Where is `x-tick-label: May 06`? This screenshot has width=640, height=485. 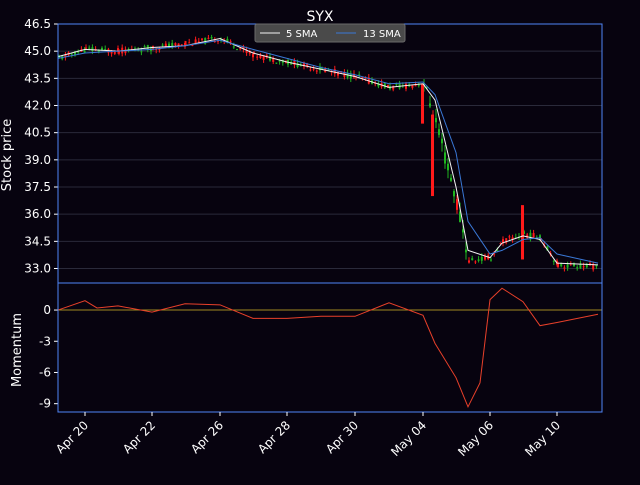 x-tick-label: May 06 is located at coordinates (475, 438).